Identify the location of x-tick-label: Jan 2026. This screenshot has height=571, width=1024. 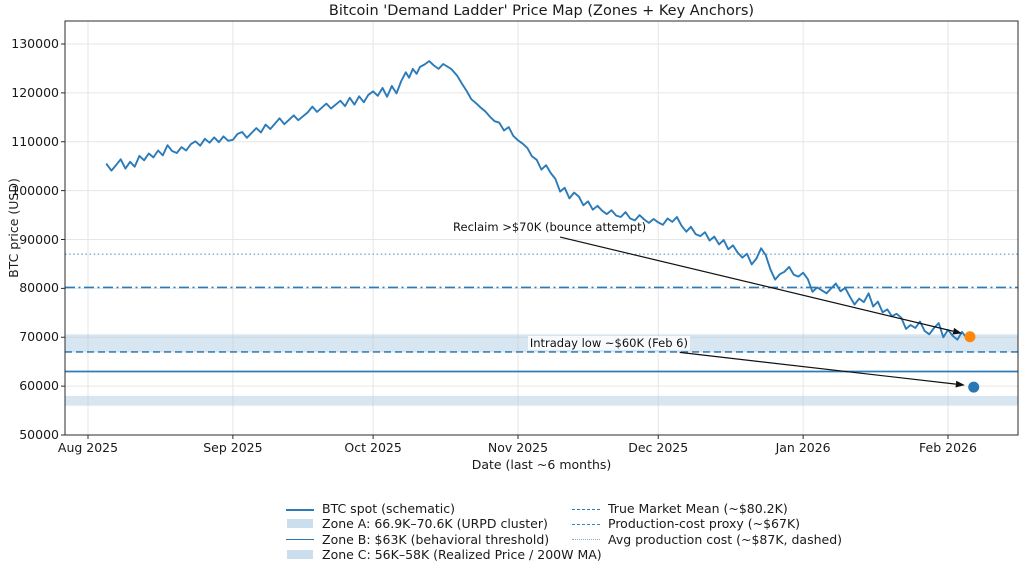
(803, 447).